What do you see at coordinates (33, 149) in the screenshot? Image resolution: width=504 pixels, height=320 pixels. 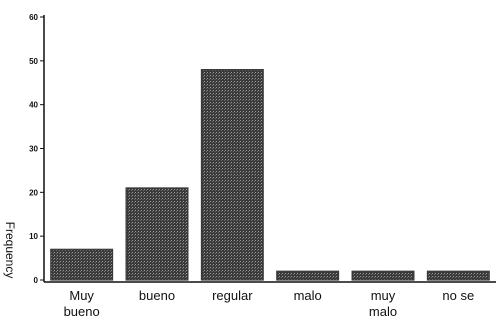 I see `y-tick-label: 30` at bounding box center [33, 149].